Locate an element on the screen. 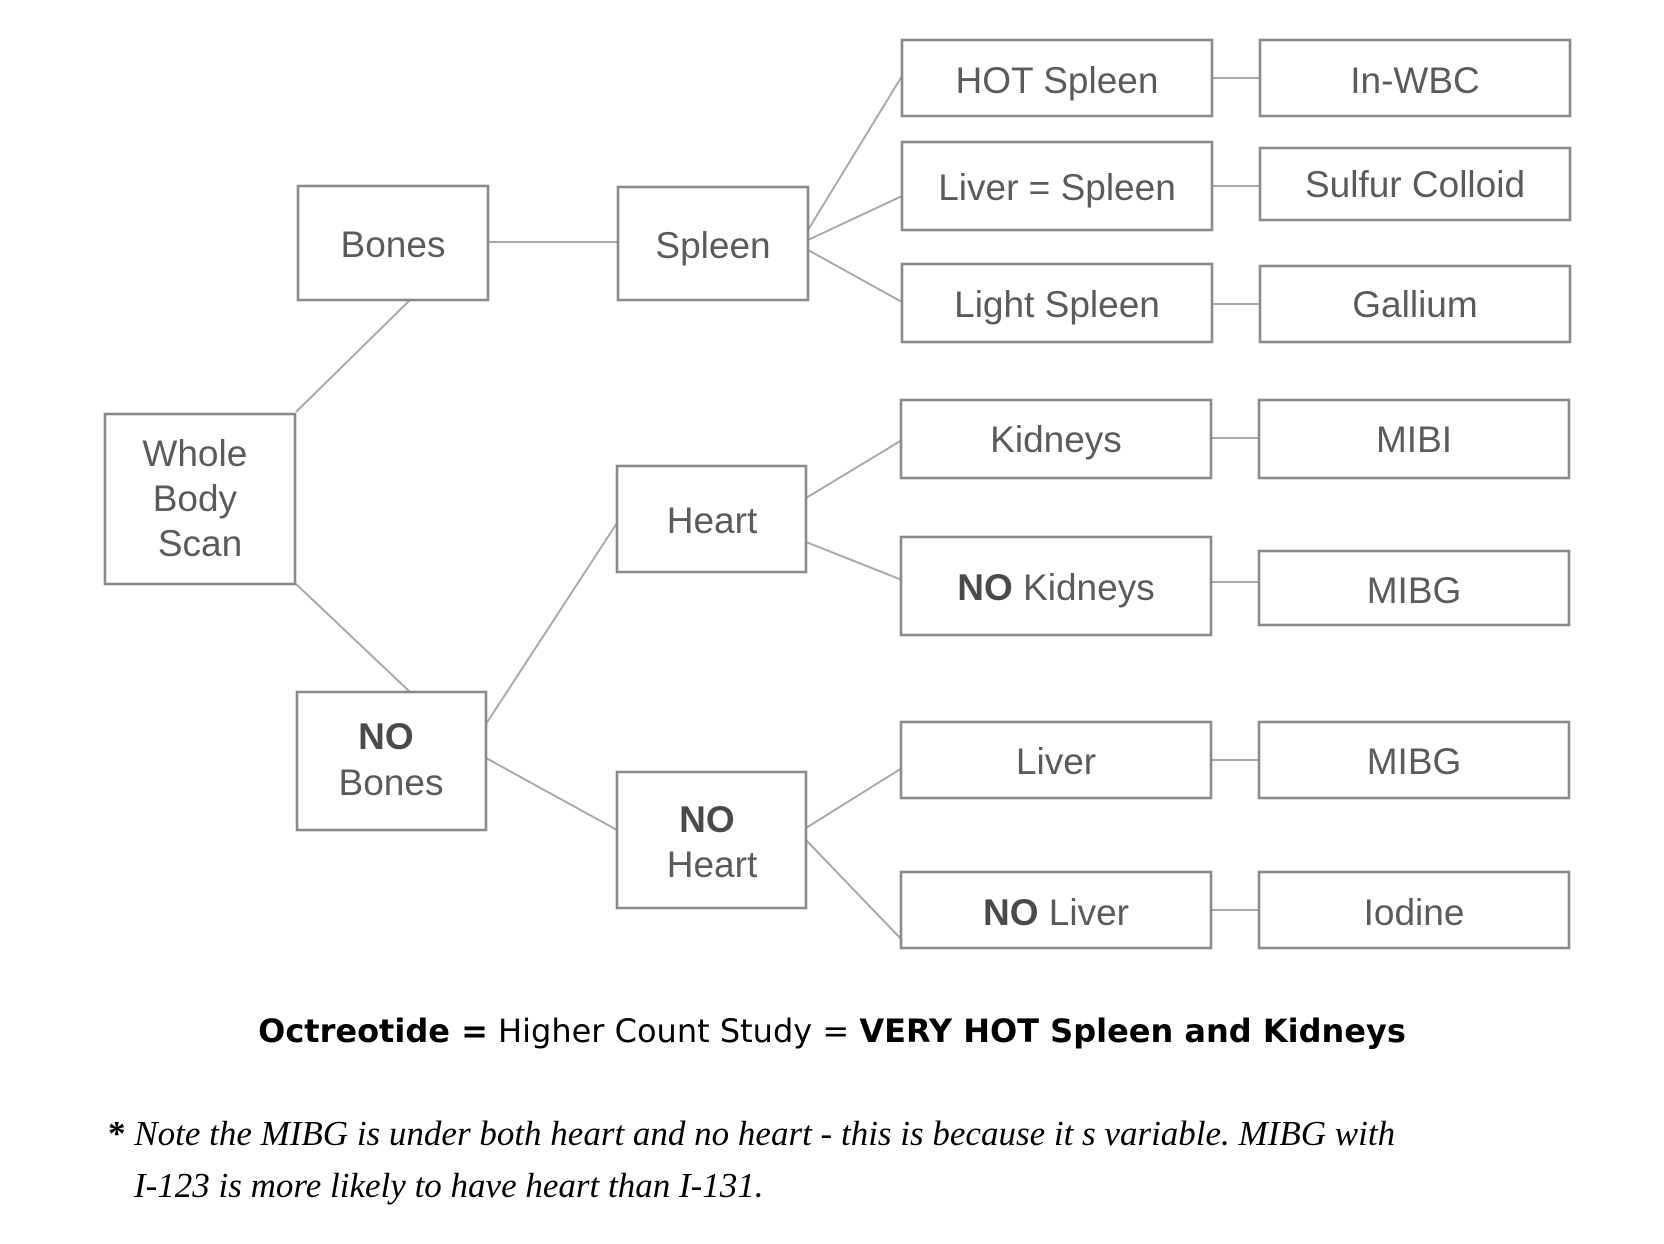 Image resolution: width=1664 pixels, height=1244 pixels. no-heart-bold: NO is located at coordinates (707, 819).